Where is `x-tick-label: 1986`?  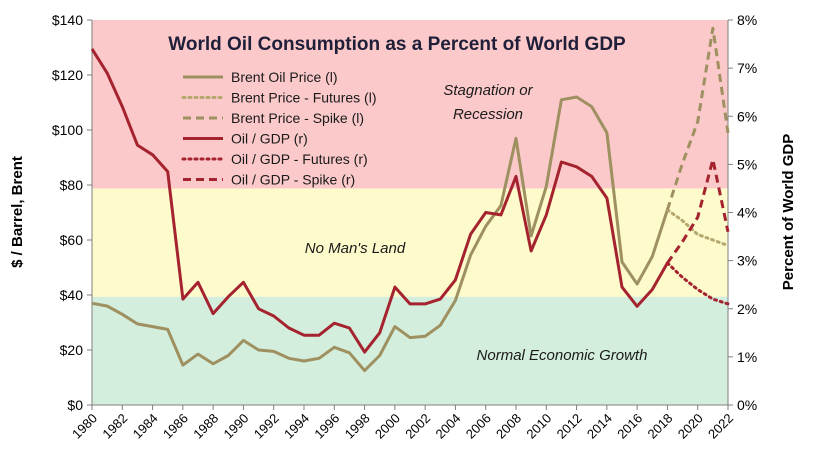
x-tick-label: 1986 is located at coordinates (175, 426).